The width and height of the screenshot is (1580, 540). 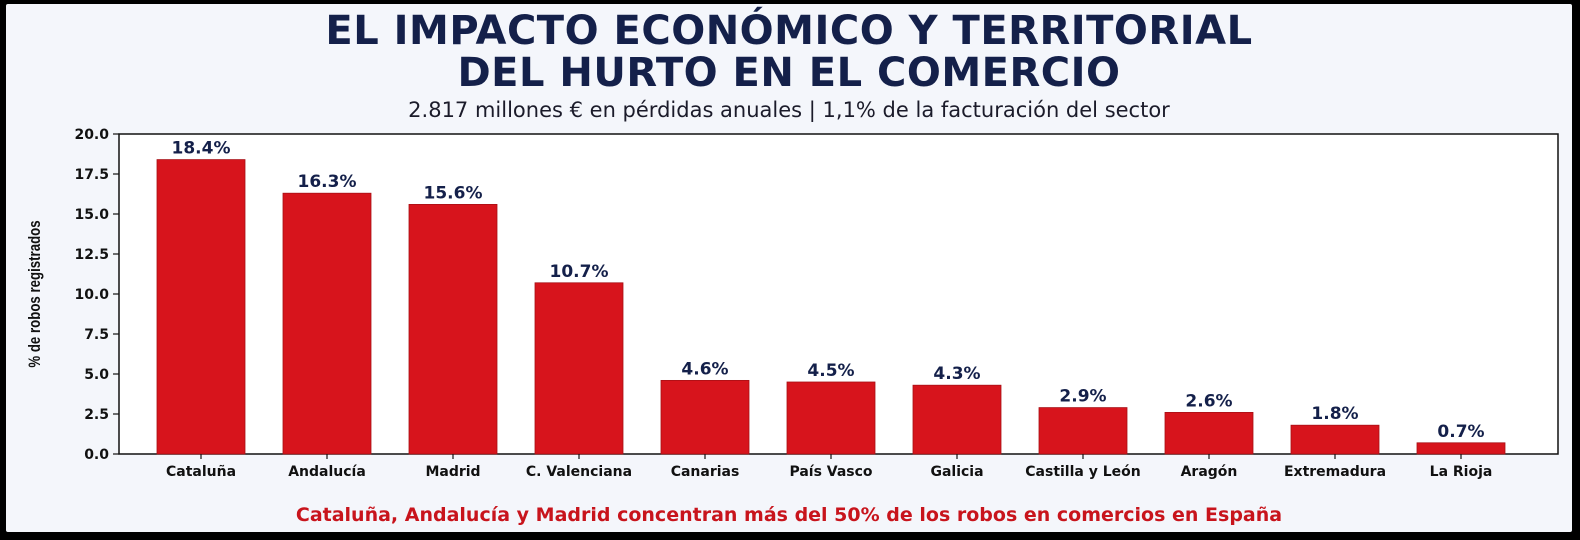 What do you see at coordinates (1334, 414) in the screenshot?
I see `data-label: 1.8%` at bounding box center [1334, 414].